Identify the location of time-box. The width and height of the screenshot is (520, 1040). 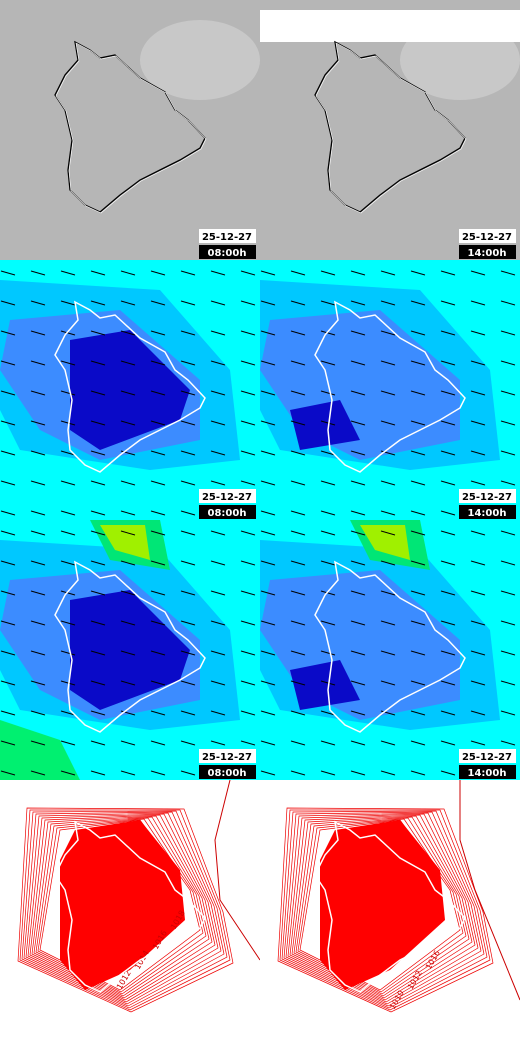
(487, 772).